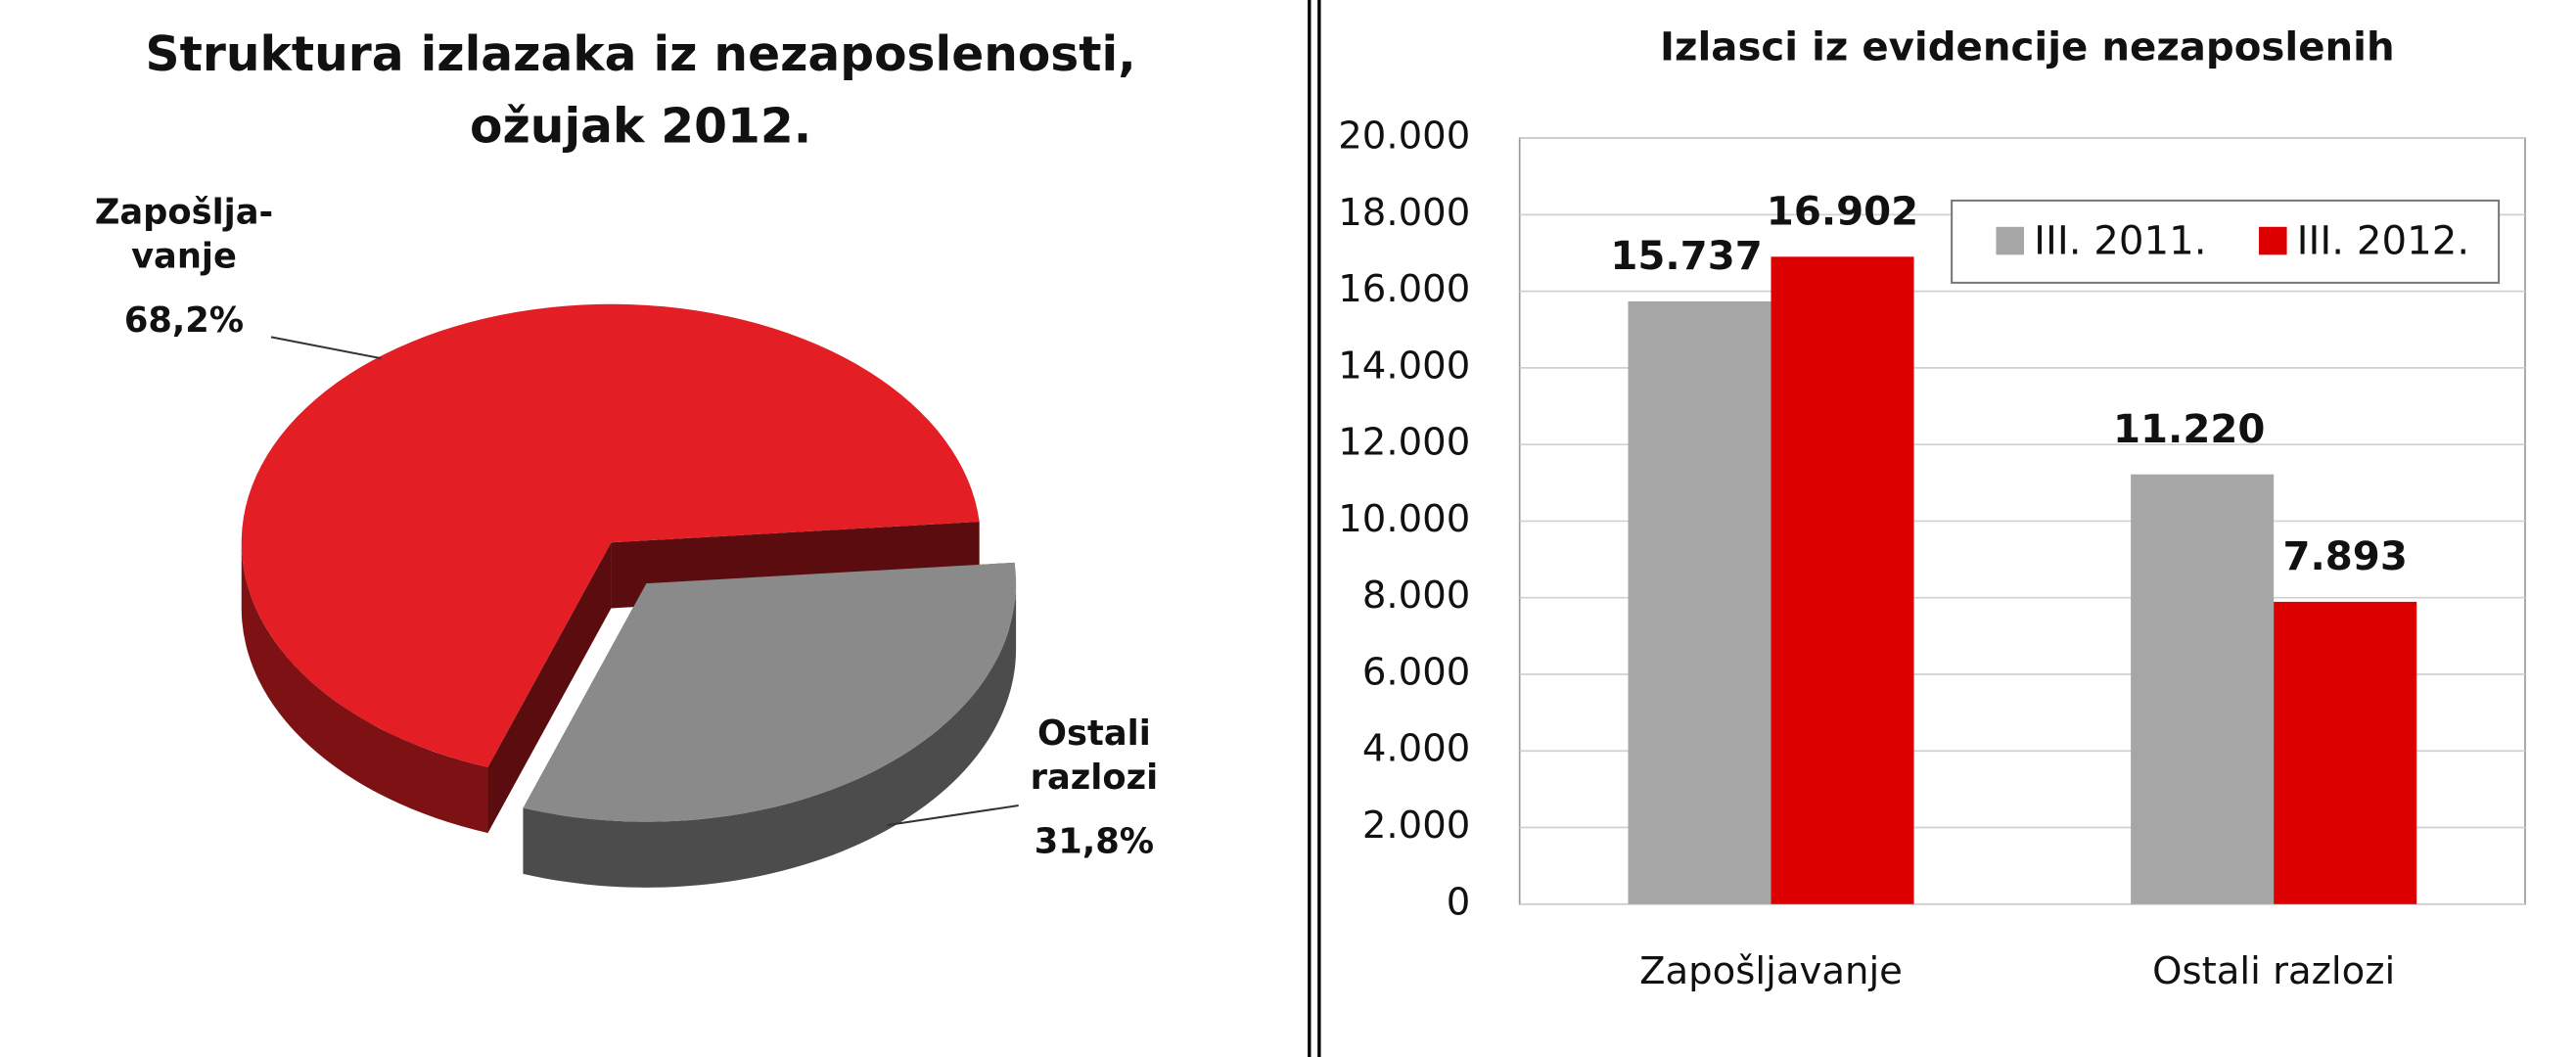 The width and height of the screenshot is (2576, 1057). I want to click on bar-value-label: 16.902, so click(1843, 212).